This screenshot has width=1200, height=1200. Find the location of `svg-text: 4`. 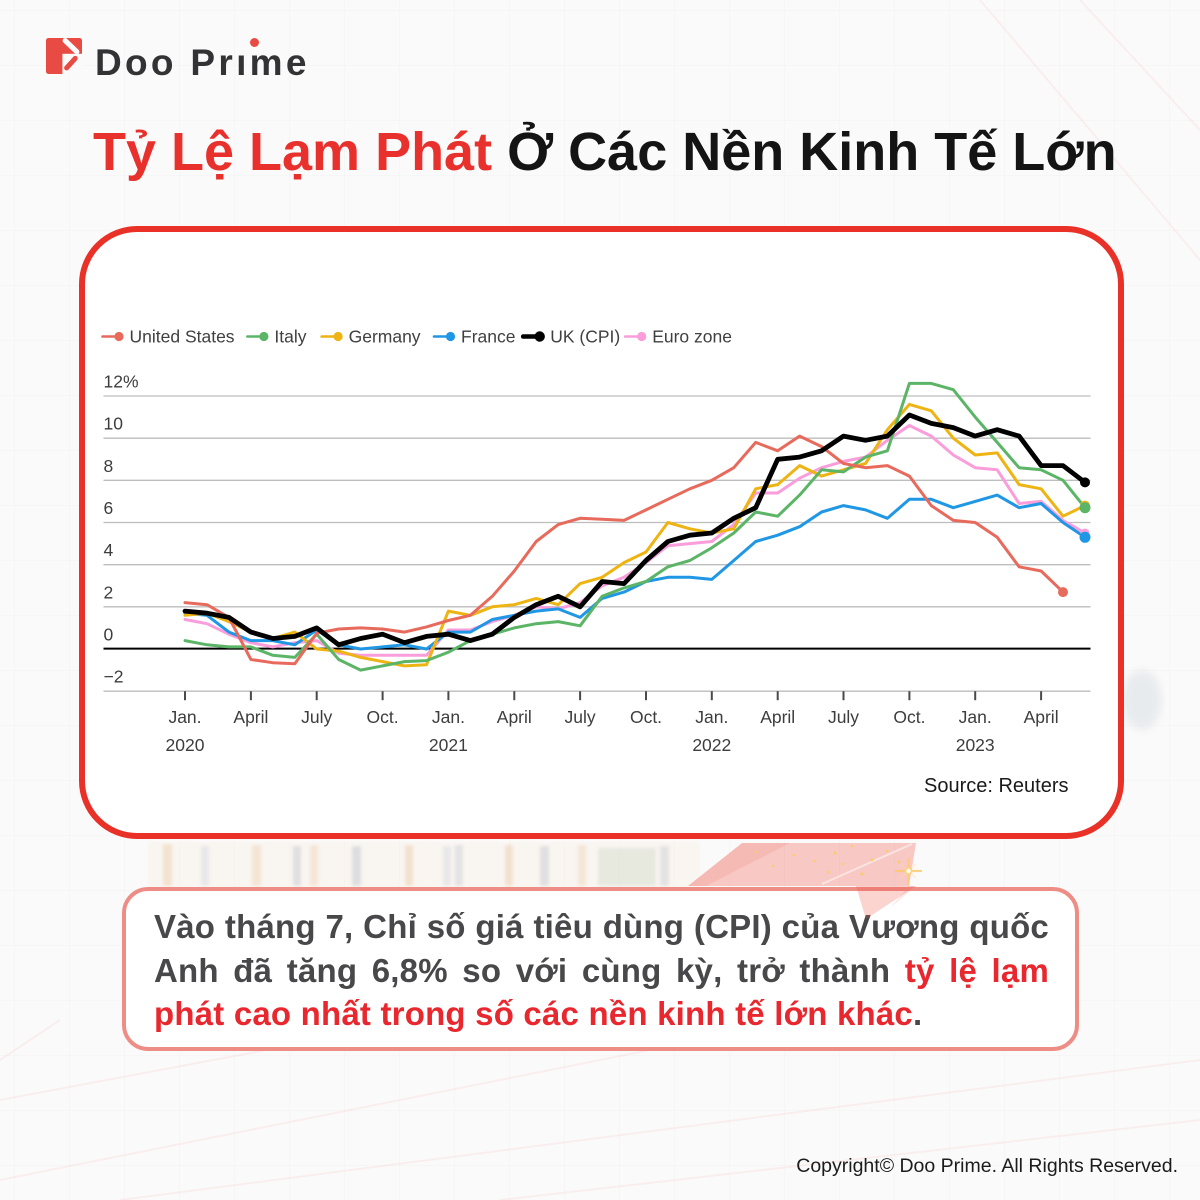

svg-text: 4 is located at coordinates (109, 550).